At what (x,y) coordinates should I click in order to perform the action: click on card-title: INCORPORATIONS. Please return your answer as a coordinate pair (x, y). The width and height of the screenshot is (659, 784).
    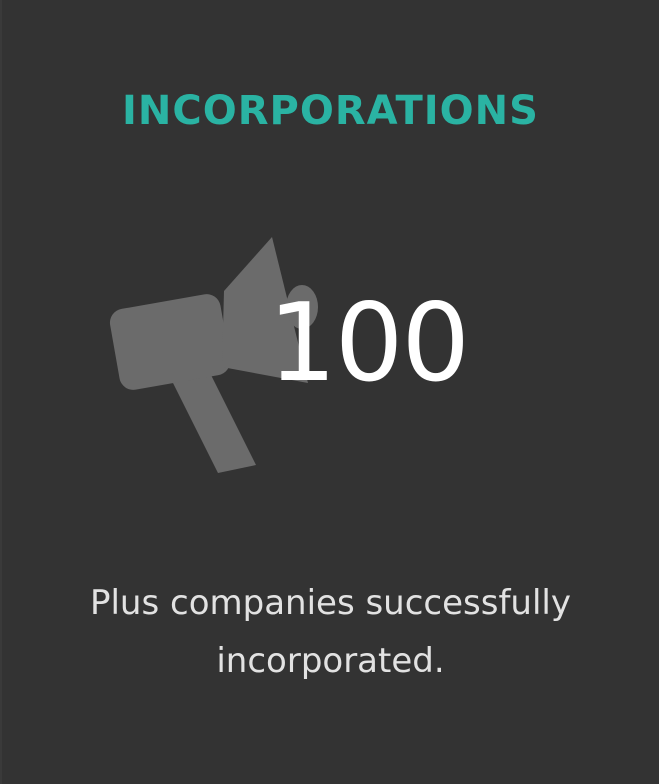
    Looking at the image, I should click on (330, 111).